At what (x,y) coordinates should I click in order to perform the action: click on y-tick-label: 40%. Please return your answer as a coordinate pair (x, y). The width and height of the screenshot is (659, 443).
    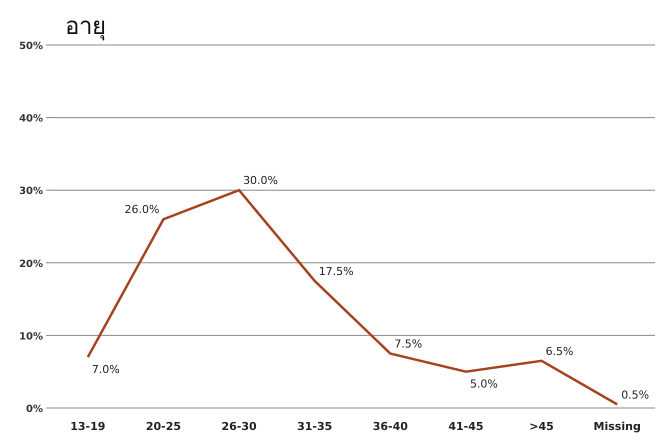
    Looking at the image, I should click on (31, 119).